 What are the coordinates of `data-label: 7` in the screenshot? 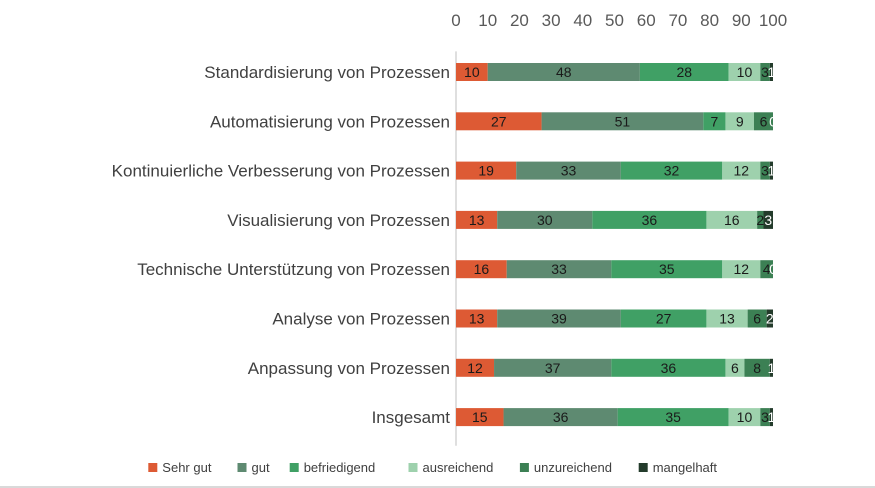 It's located at (714, 121).